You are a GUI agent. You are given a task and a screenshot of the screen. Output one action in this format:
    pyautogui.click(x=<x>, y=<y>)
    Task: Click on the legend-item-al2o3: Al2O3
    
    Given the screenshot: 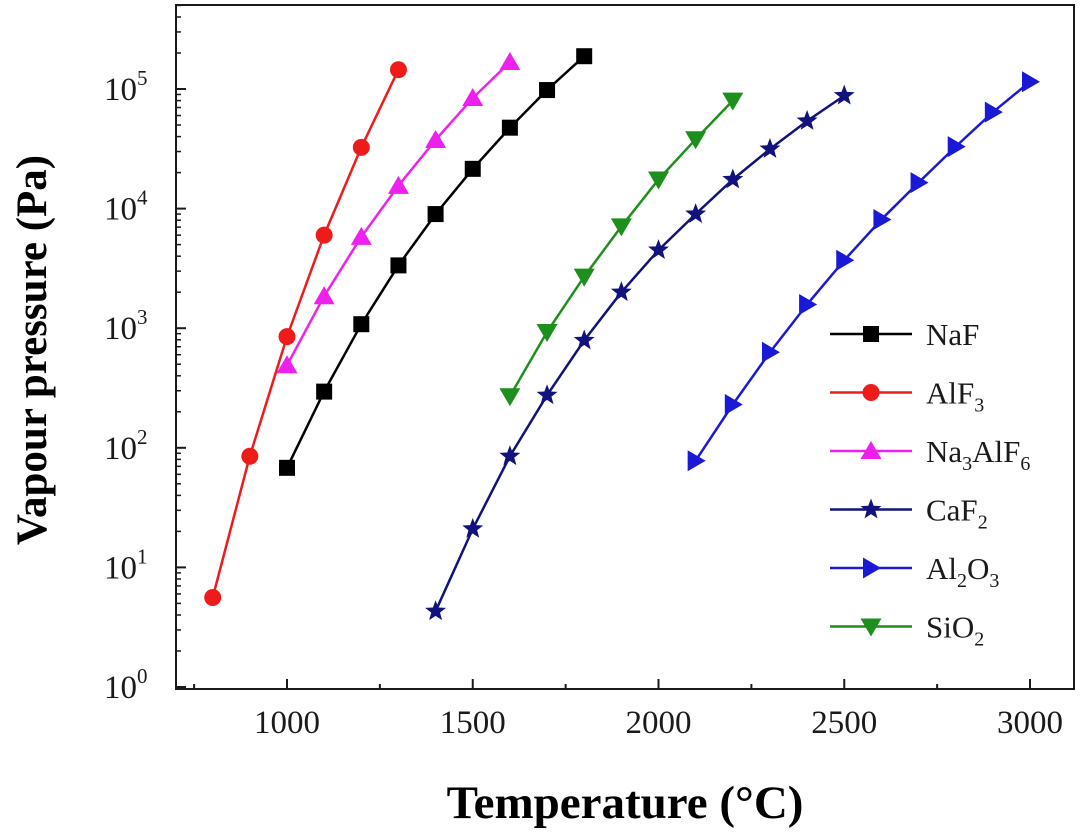 What is the action you would take?
    pyautogui.click(x=914, y=571)
    